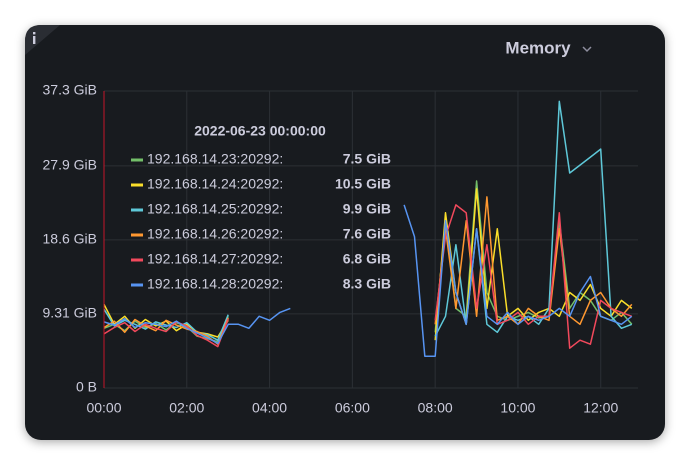 This screenshot has height=466, width=690. I want to click on x-tick-label: 08:00, so click(435, 408).